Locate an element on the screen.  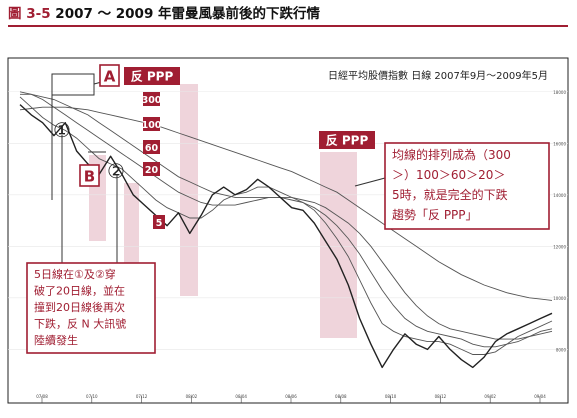
ma-order-label: 300 is located at coordinates (152, 100).